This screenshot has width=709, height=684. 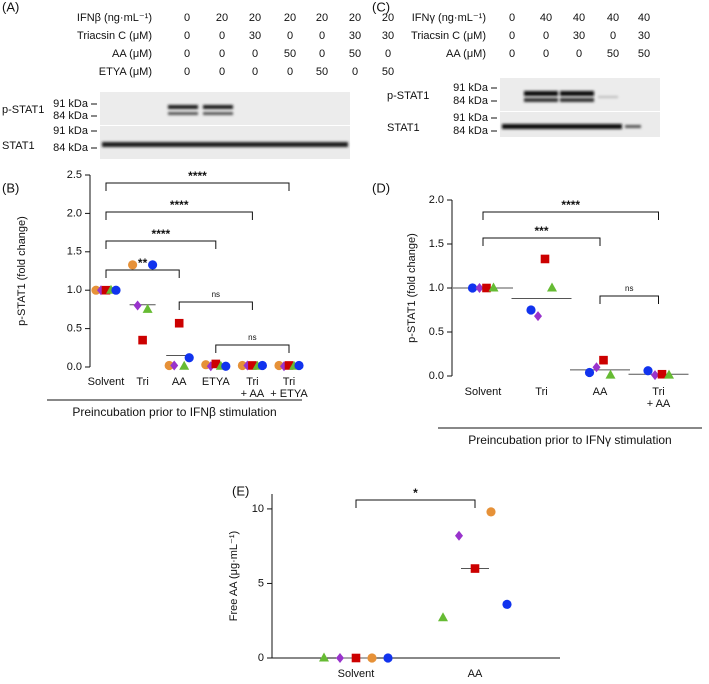 I want to click on x-axis-label: Preincubation prior to IFNγ stimulation, so click(x=569, y=440).